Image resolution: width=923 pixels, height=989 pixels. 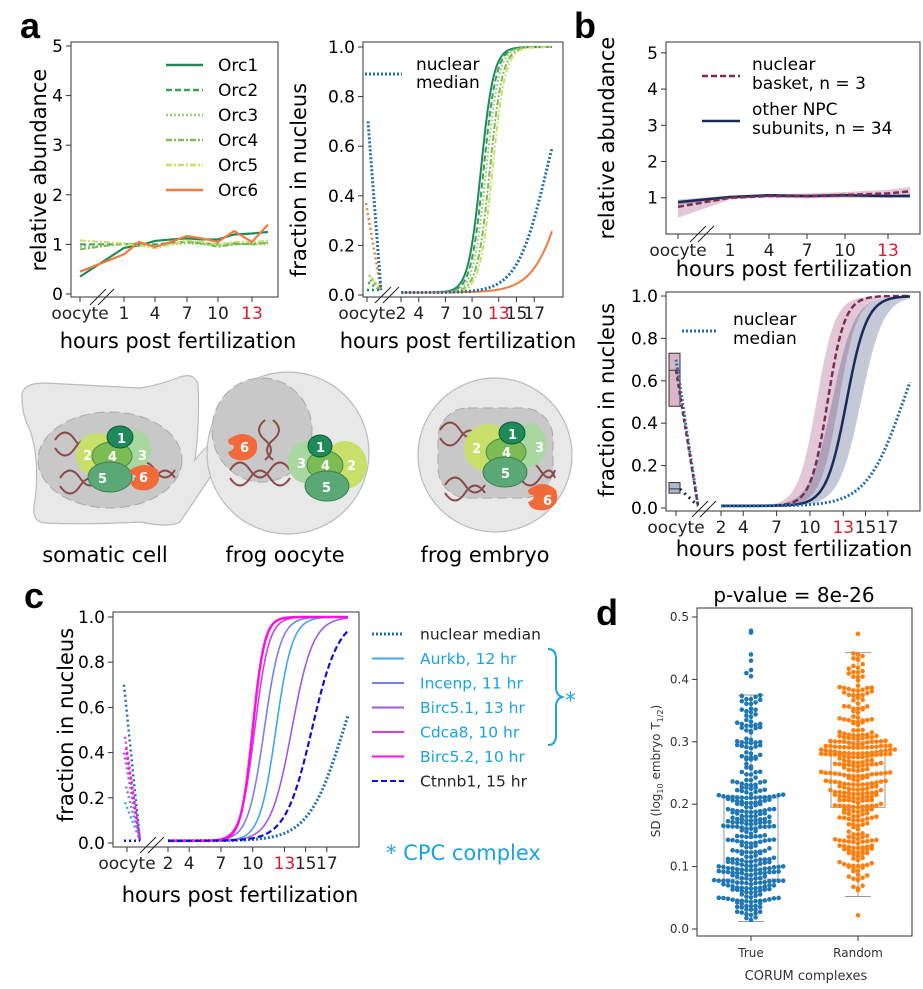 I want to click on tick-label: 10, so click(x=472, y=314).